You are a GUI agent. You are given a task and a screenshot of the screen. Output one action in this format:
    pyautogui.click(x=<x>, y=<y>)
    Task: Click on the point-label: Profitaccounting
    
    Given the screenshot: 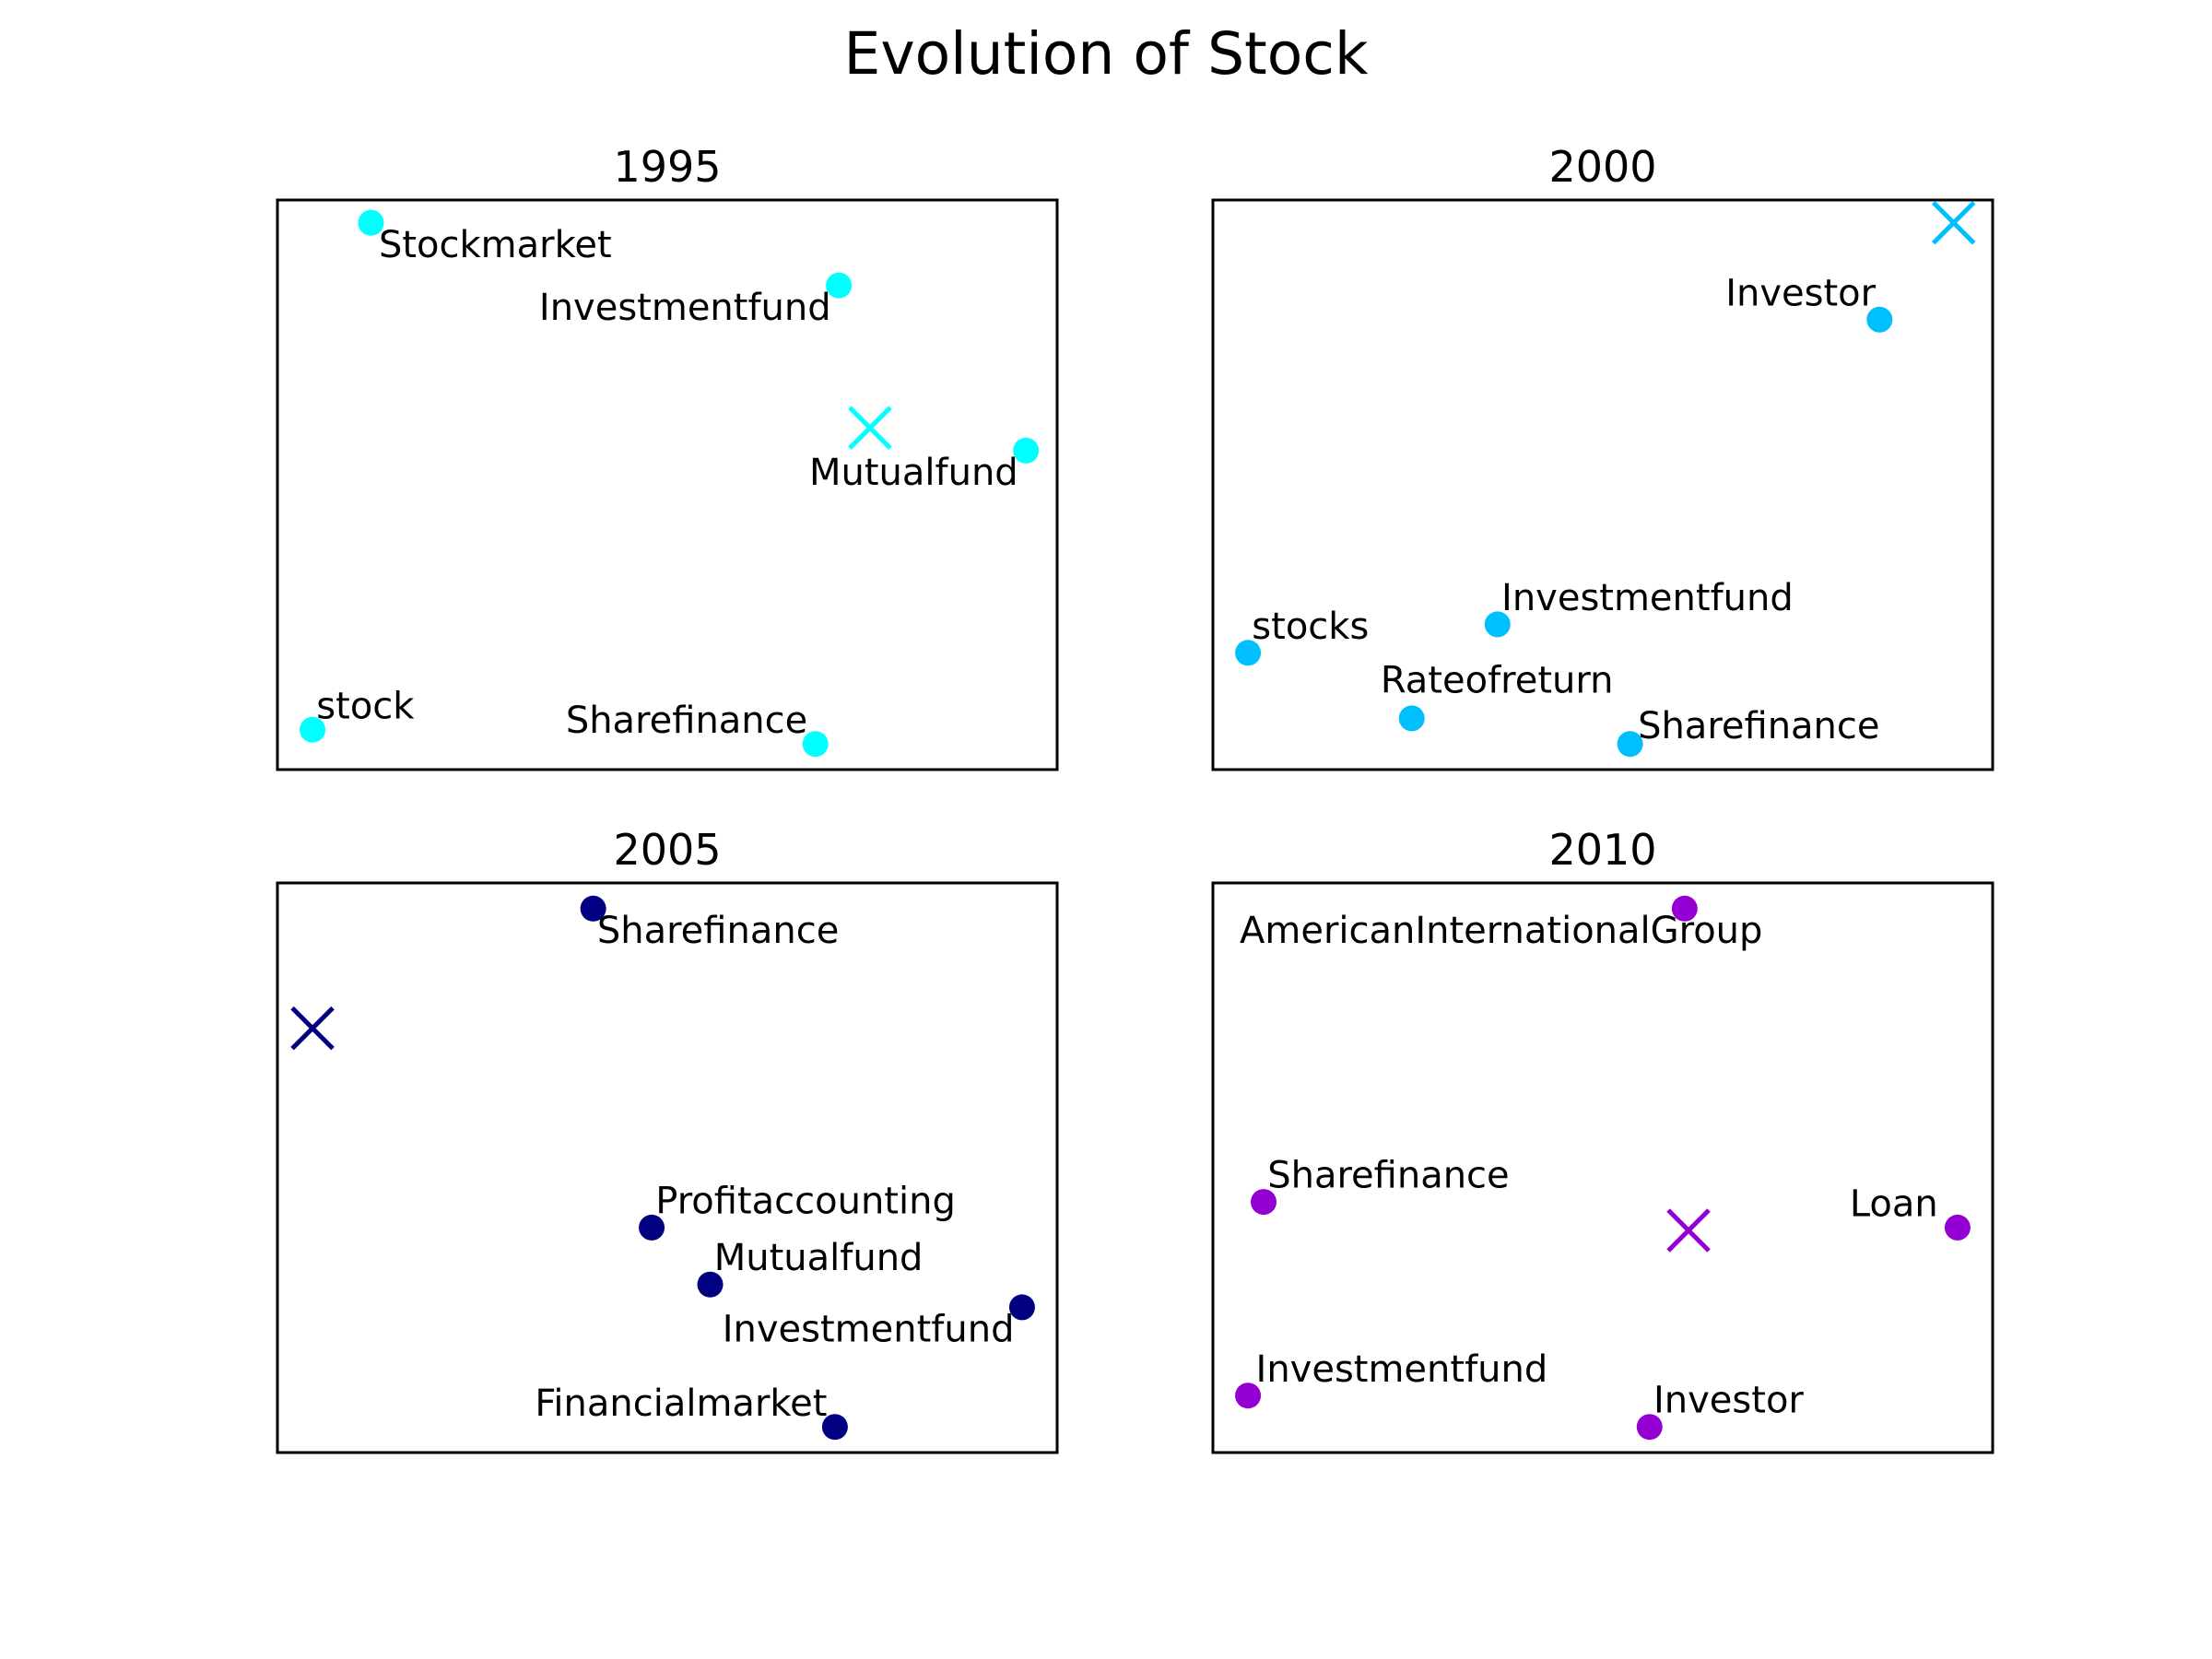 What is the action you would take?
    pyautogui.click(x=805, y=1201)
    